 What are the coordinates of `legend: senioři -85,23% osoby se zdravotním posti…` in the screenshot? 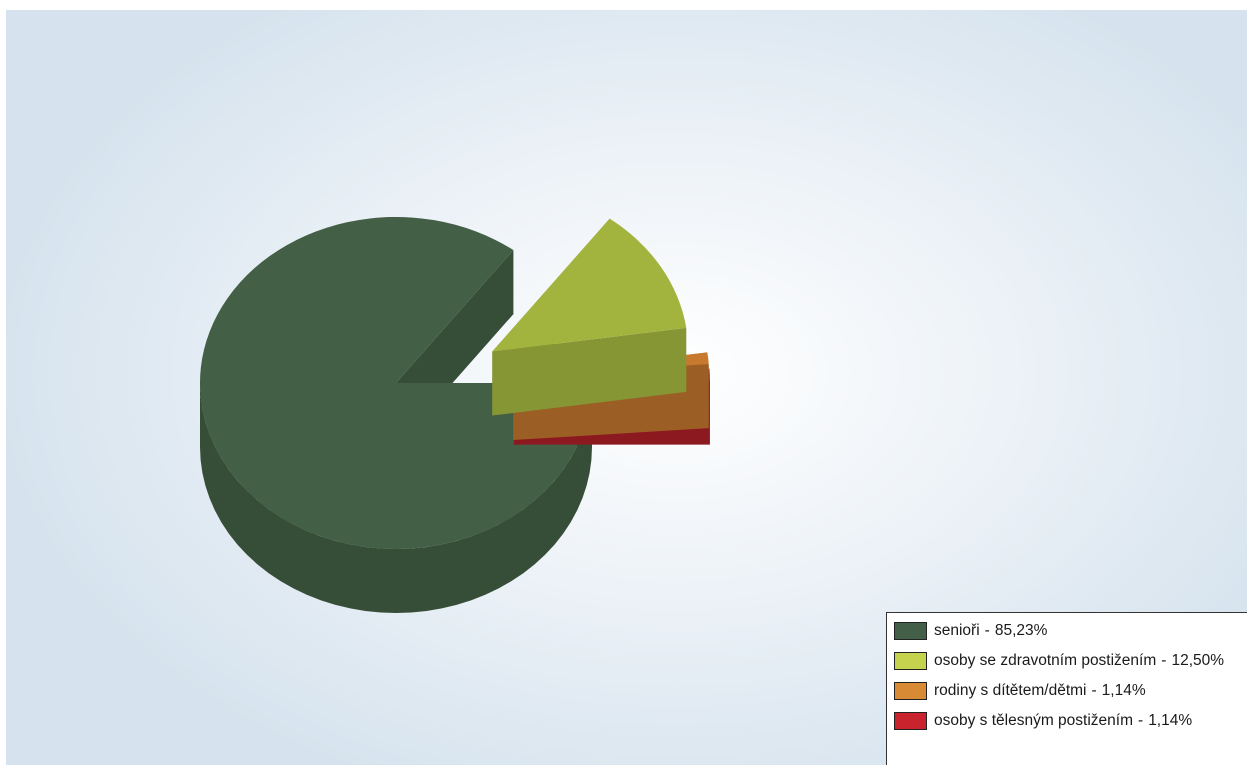 It's located at (1066, 688).